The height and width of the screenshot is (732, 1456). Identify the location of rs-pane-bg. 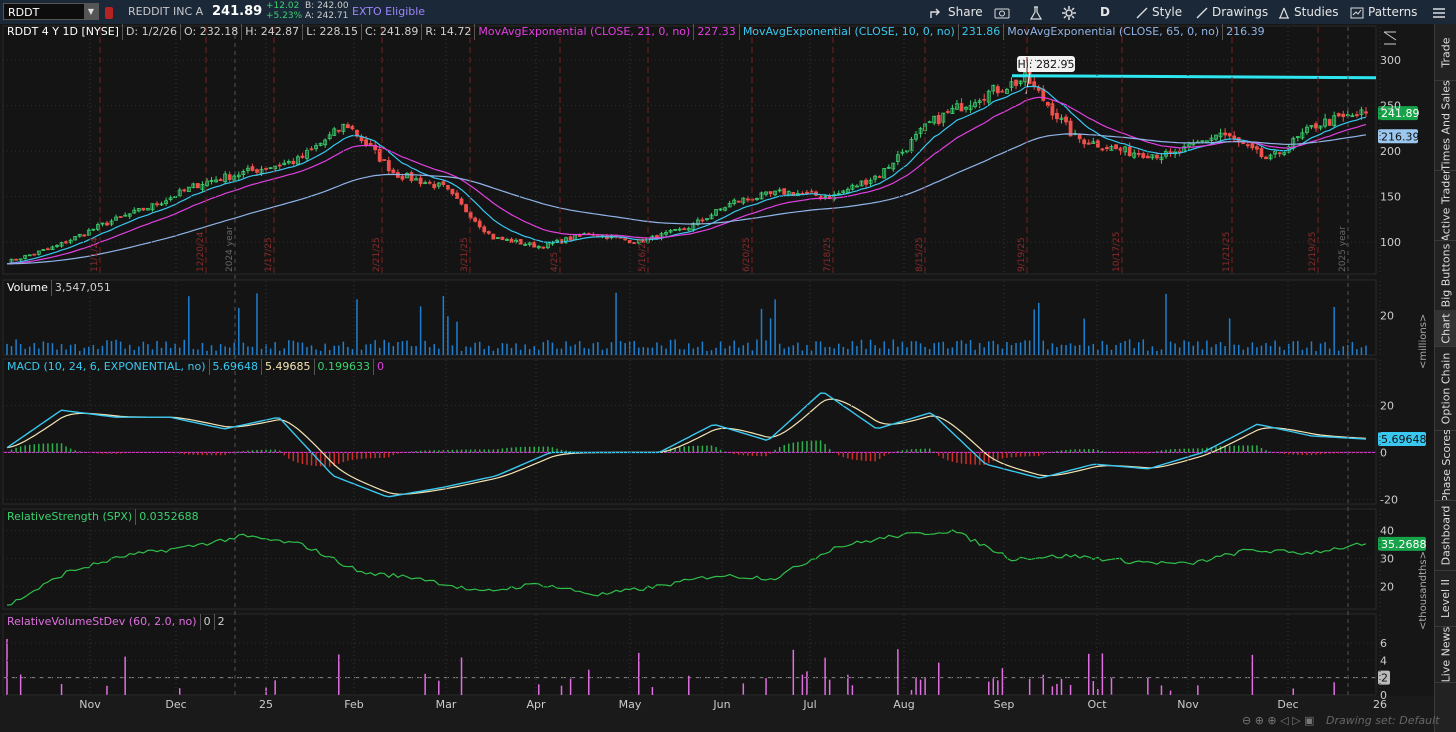
(689, 559).